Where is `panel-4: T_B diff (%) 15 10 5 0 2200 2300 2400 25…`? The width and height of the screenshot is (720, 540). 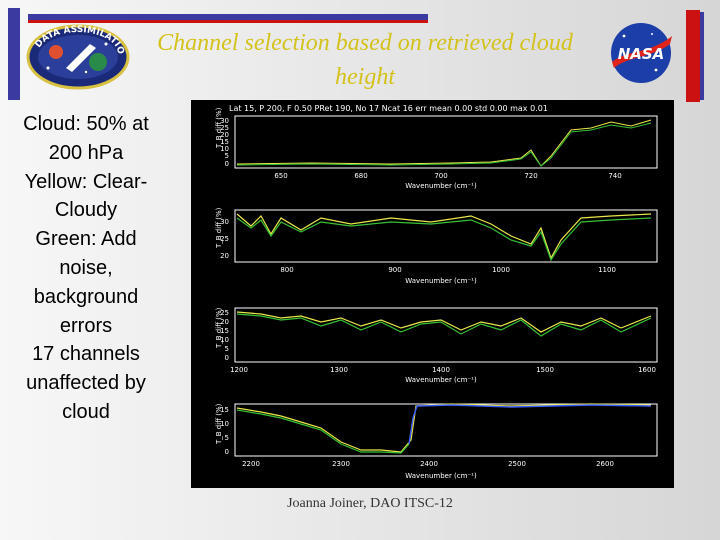
panel-4: T_B diff (%) 15 10 5 0 2200 2300 2400 25… is located at coordinates (436, 441).